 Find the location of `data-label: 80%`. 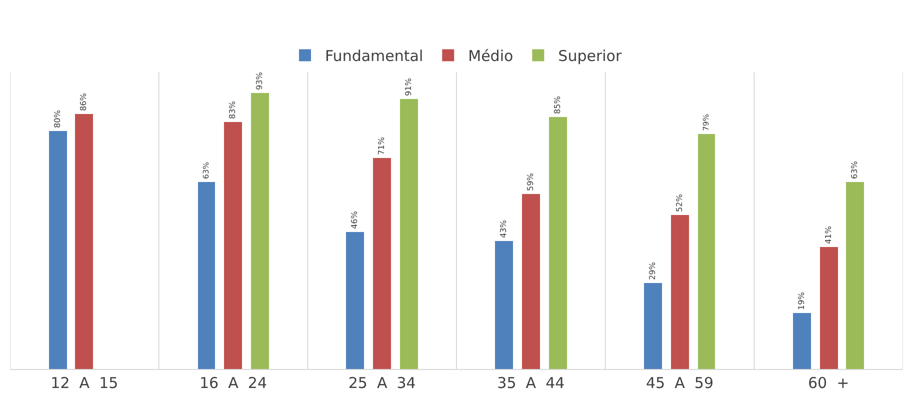

data-label: 80% is located at coordinates (57, 119).